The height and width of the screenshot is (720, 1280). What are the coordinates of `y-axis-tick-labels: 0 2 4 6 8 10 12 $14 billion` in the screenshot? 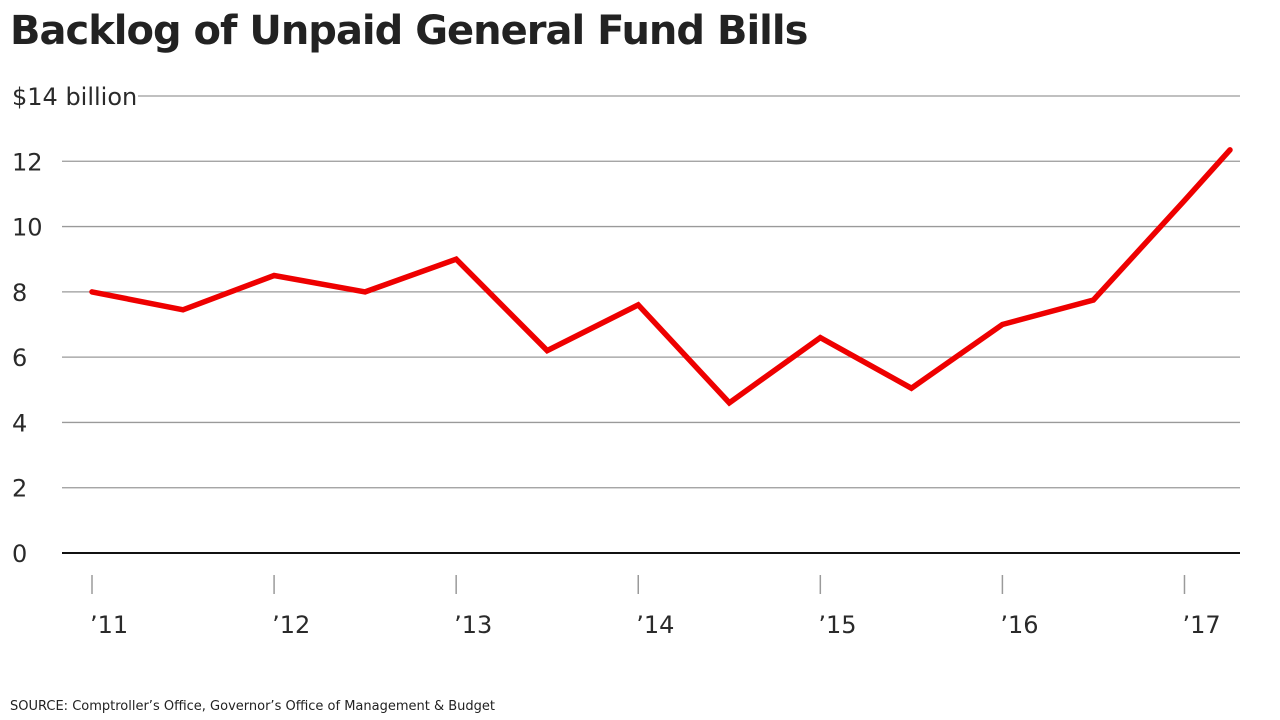 It's located at (74, 325).